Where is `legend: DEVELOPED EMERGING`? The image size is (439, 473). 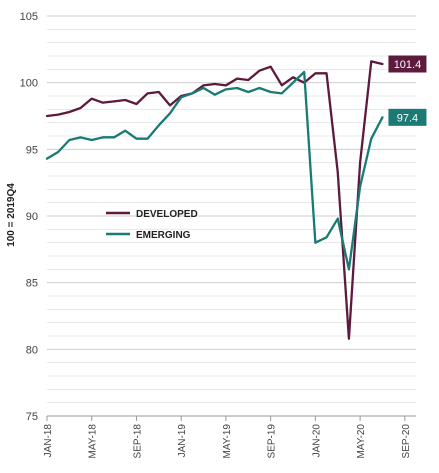
legend: DEVELOPED EMERGING is located at coordinates (152, 225).